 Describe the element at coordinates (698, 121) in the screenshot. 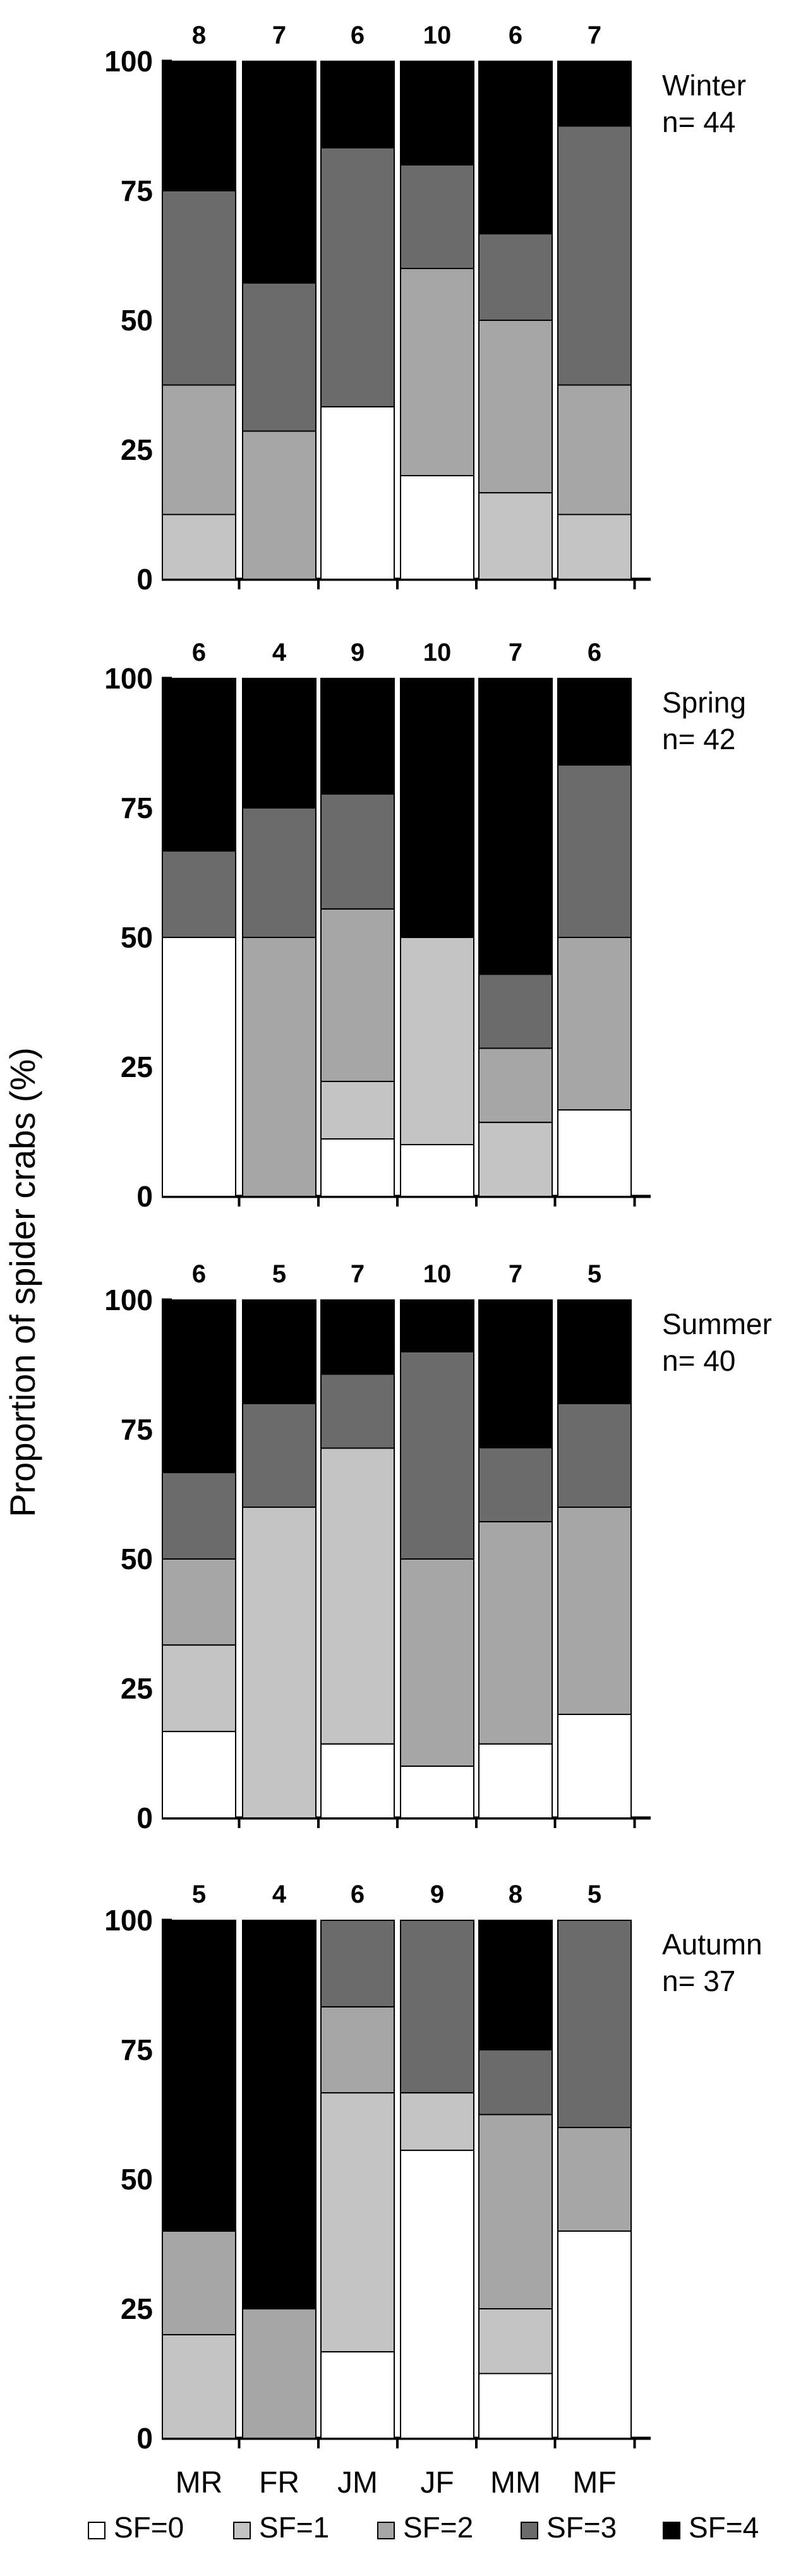

I see `season-n-label: n= 44` at that location.